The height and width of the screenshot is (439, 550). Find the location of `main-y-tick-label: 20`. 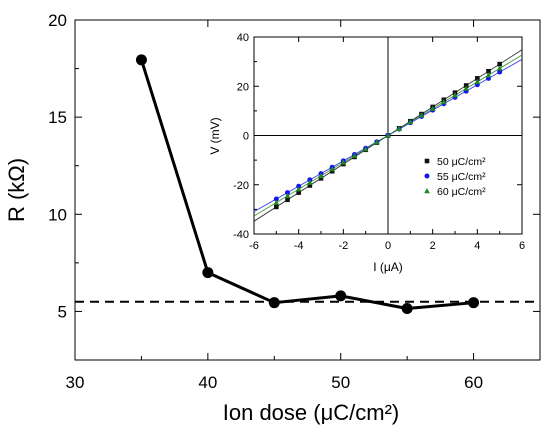

main-y-tick-label: 20 is located at coordinates (57, 20).